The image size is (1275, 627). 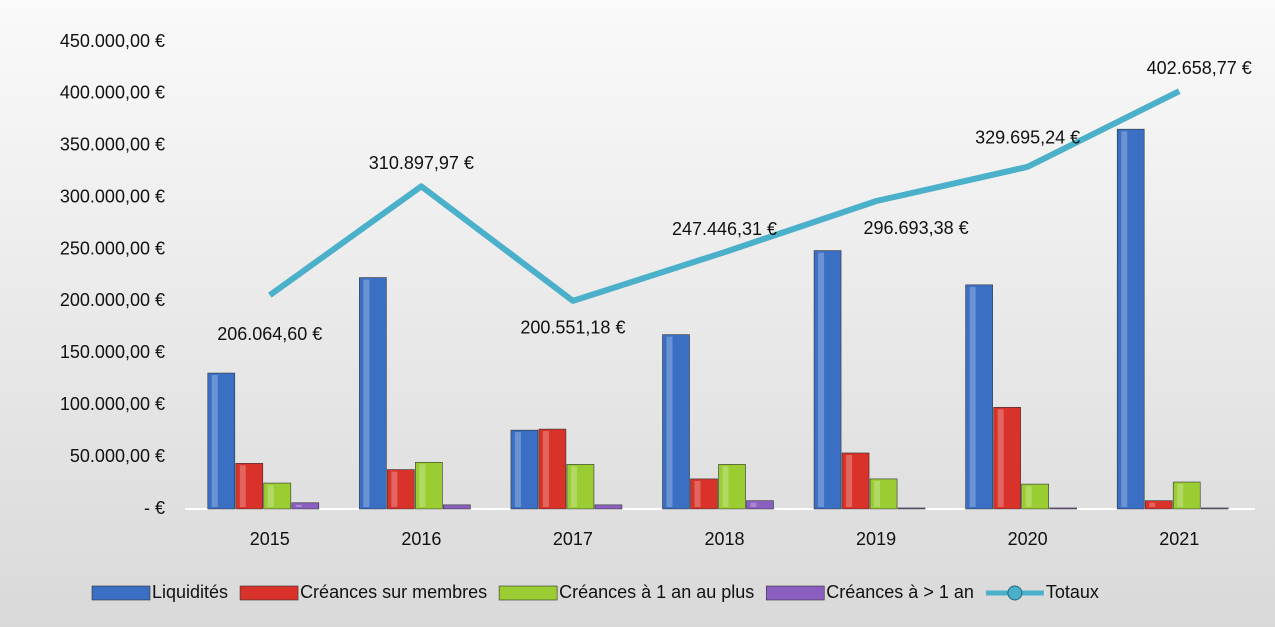 I want to click on y-tick-label: 250.000,00 €, so click(x=112, y=248).